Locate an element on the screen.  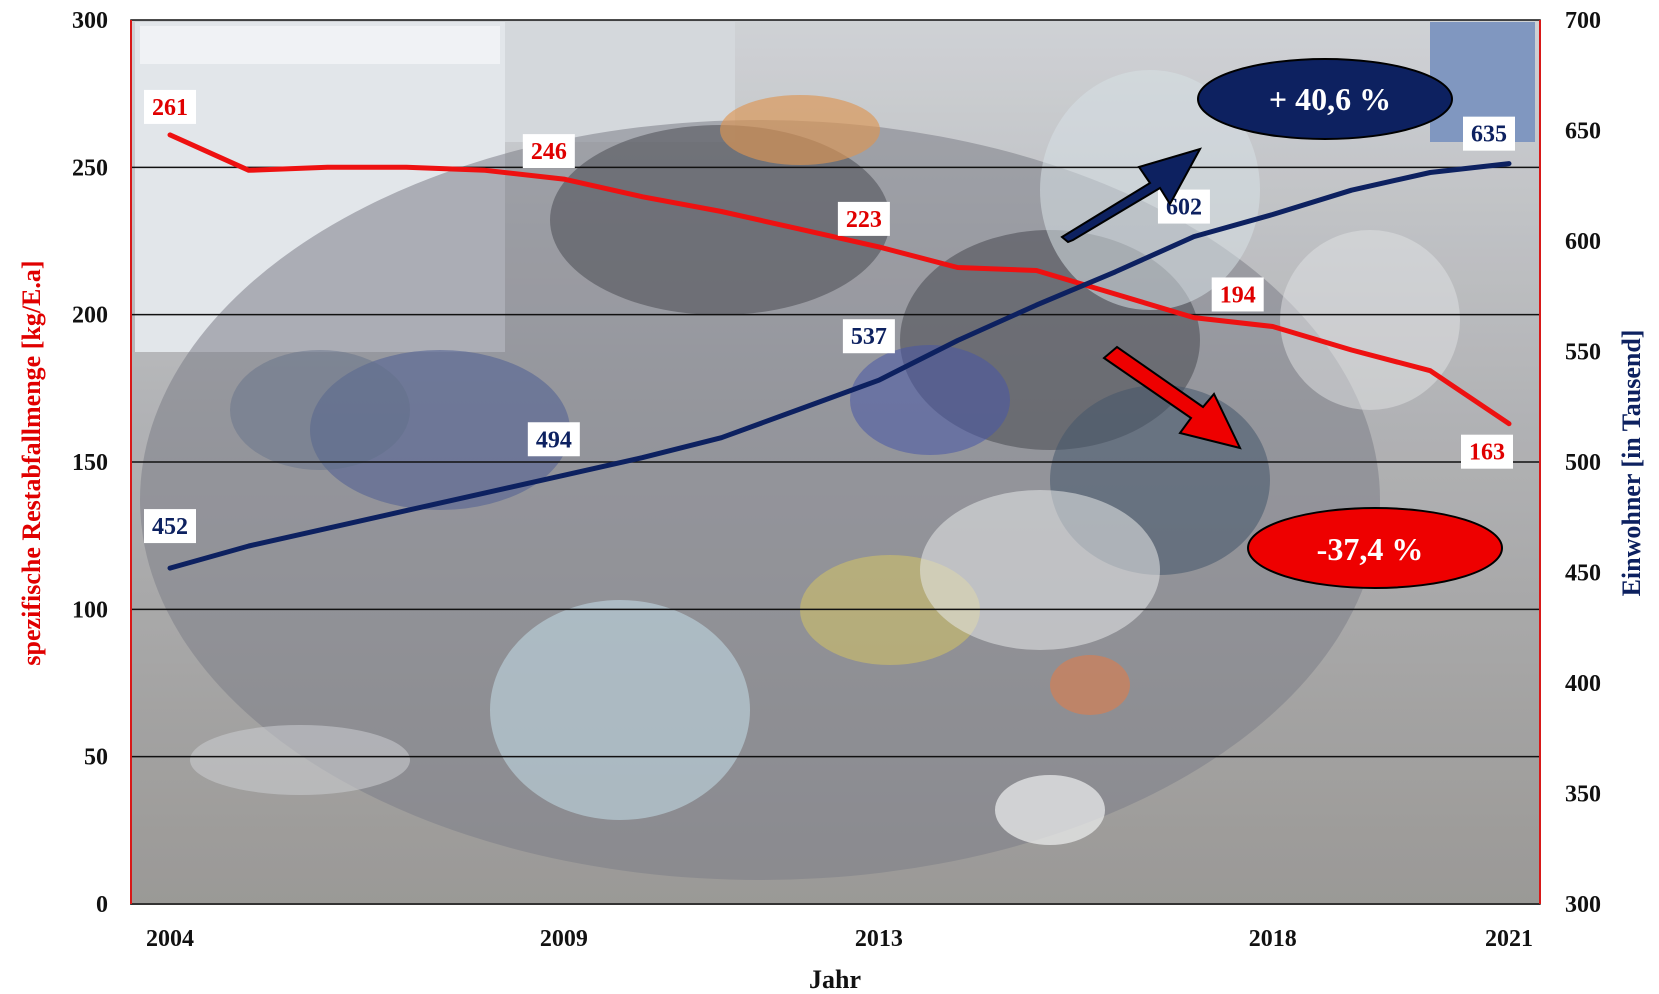
y-left-tick-label: 0 is located at coordinates (102, 905).